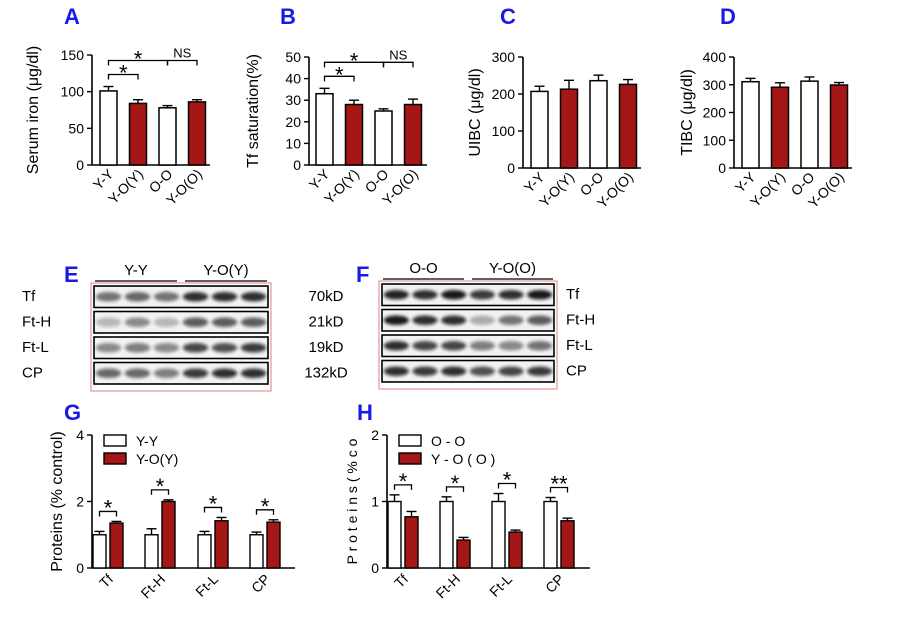 The height and width of the screenshot is (630, 900). Describe the element at coordinates (33, 110) in the screenshot. I see `y-axis-label: Serum iron (μg/dl)` at that location.